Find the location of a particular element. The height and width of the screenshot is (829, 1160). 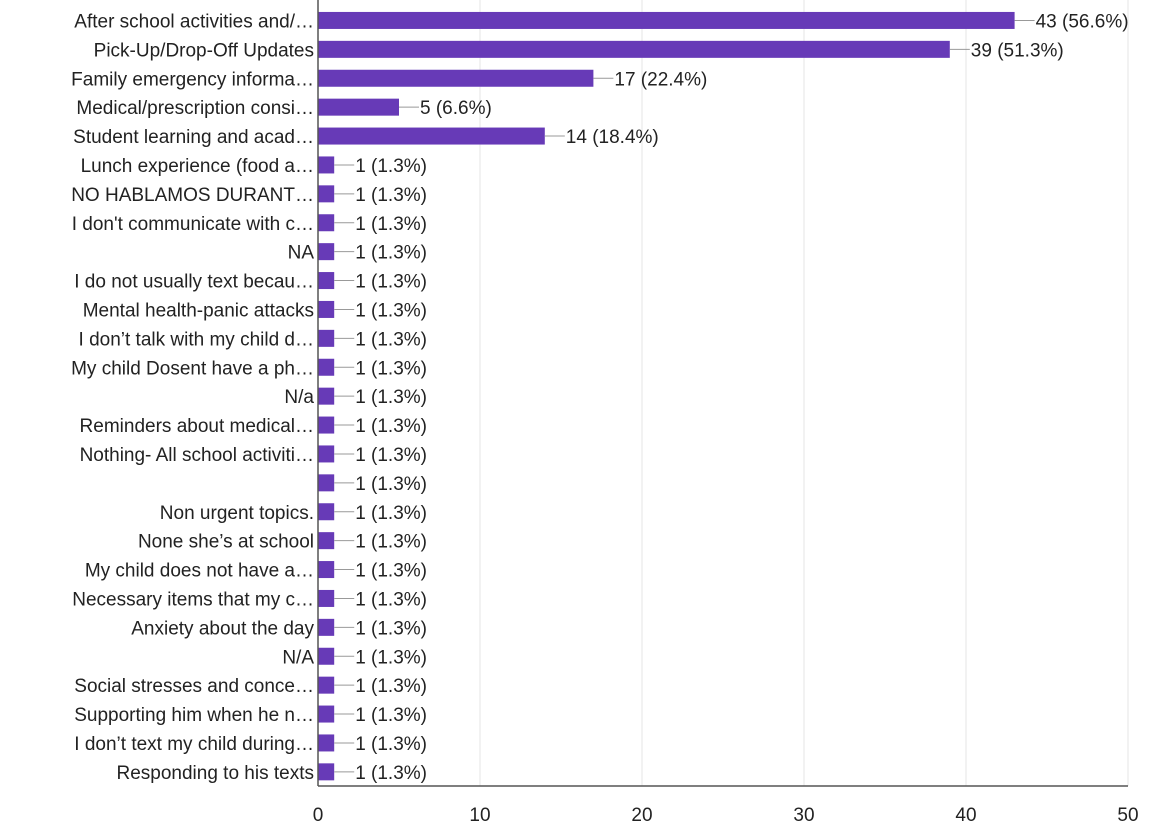

value-label: 39 (51.3%) is located at coordinates (1017, 50).